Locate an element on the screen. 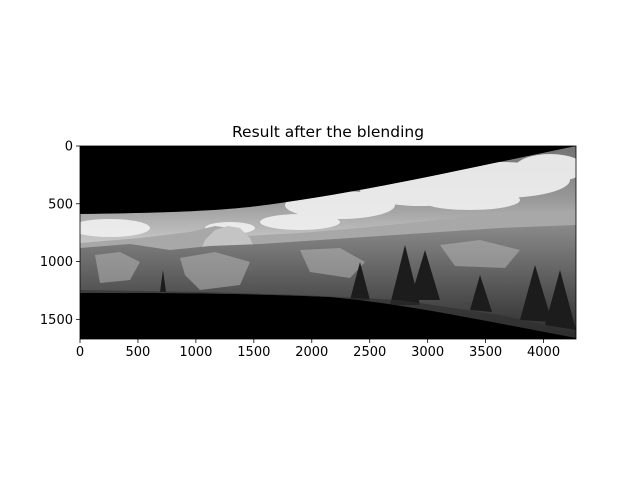  x-tick-label: 3500 is located at coordinates (485, 352).